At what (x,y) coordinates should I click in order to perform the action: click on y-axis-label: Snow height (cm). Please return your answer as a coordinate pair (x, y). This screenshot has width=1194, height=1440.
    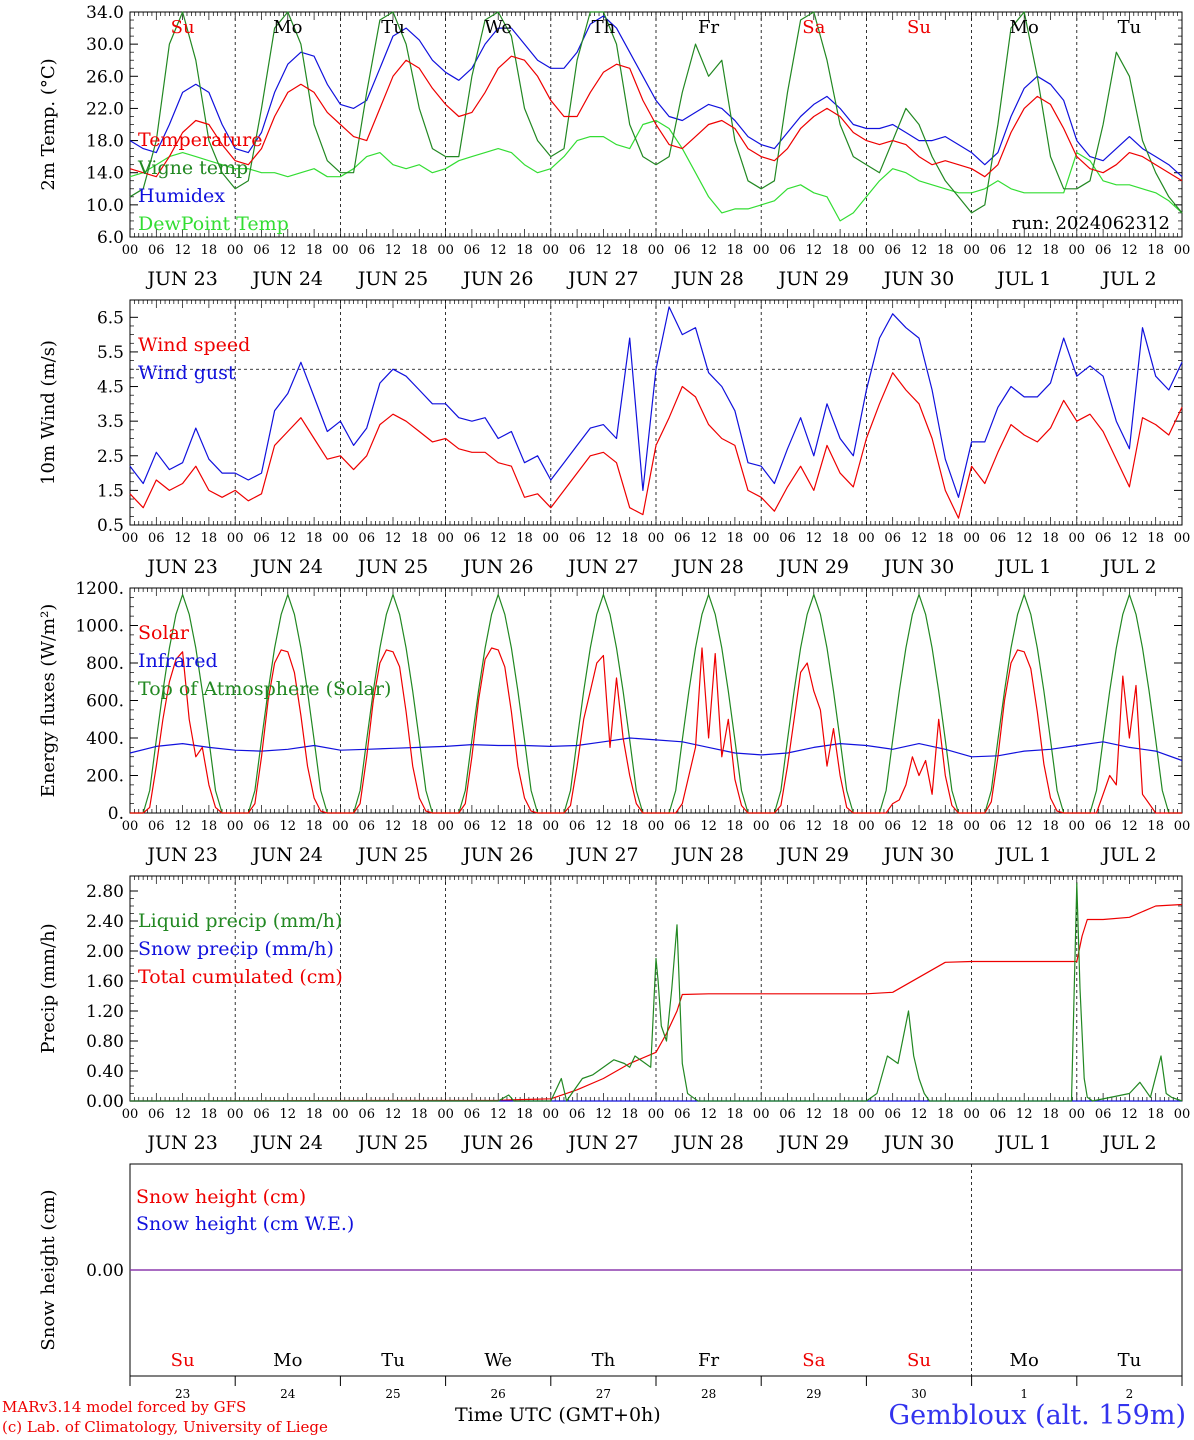
    Looking at the image, I should click on (48, 1269).